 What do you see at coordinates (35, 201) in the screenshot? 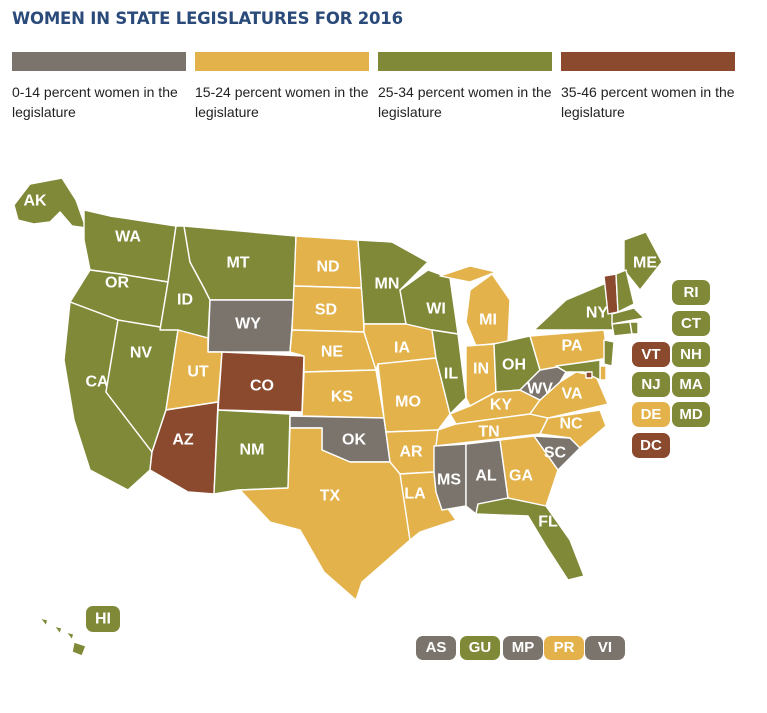
I see `label-AK: AK` at bounding box center [35, 201].